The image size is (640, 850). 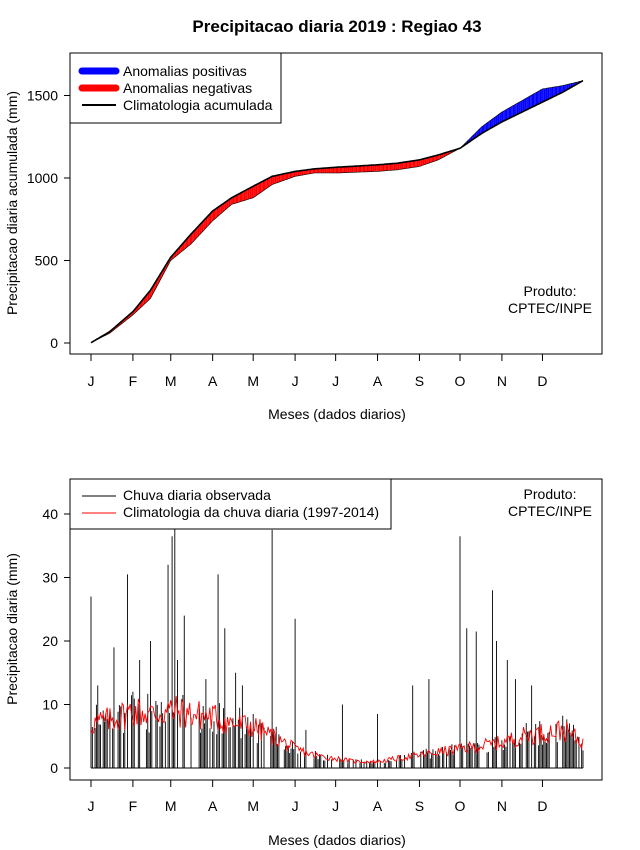 What do you see at coordinates (133, 381) in the screenshot?
I see `x-tick-label: F` at bounding box center [133, 381].